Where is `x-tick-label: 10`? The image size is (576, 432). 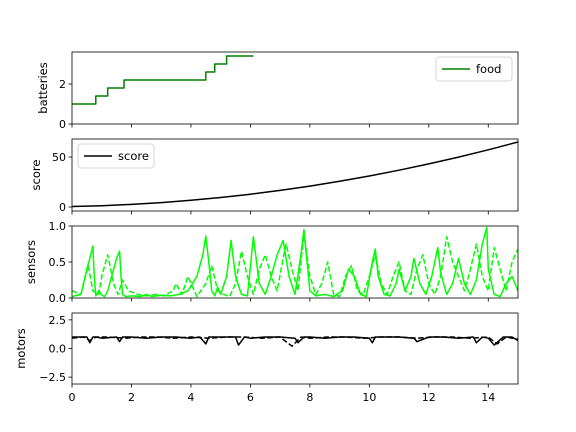
x-tick-label: 10 is located at coordinates (369, 397).